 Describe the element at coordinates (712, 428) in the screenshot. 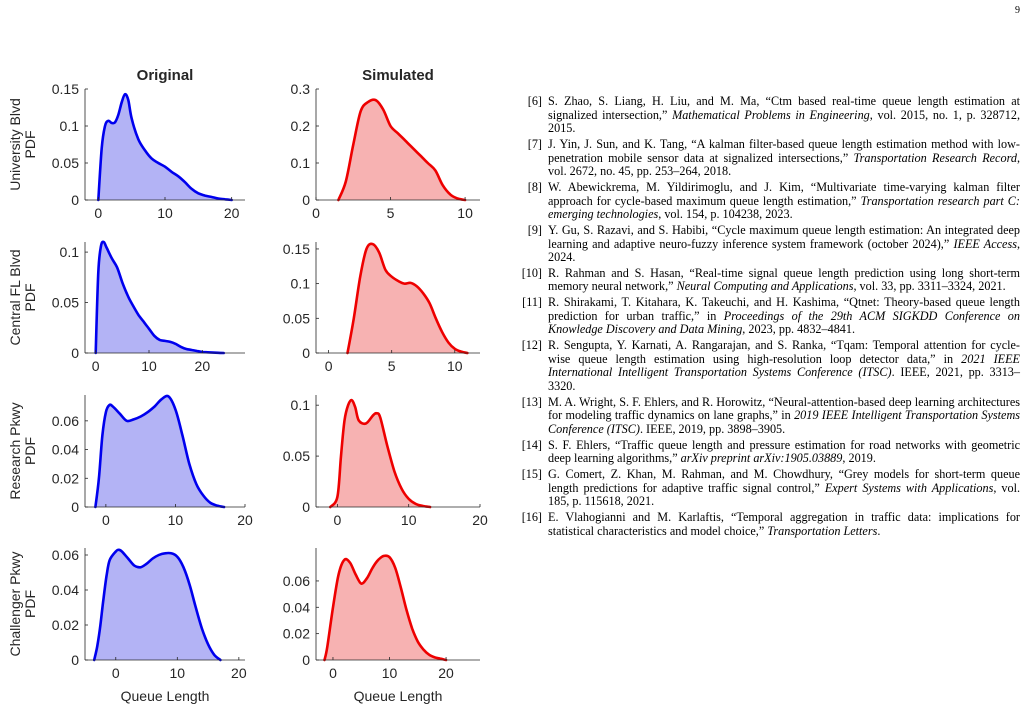

I see `reference-text: . IEEE, 2019, pp. 3898–3905.` at that location.